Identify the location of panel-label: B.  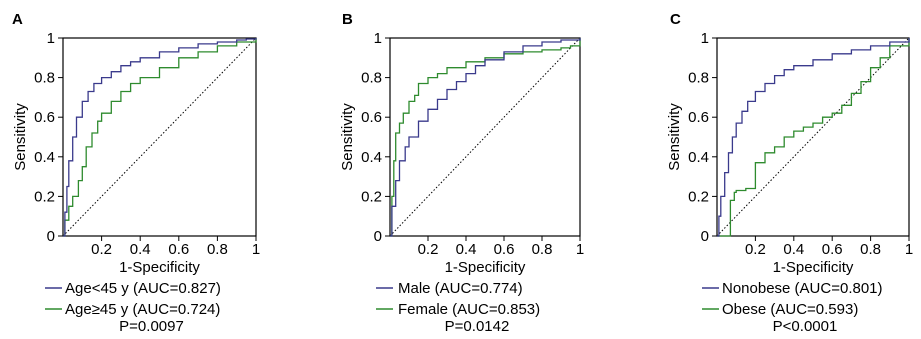
(347, 19).